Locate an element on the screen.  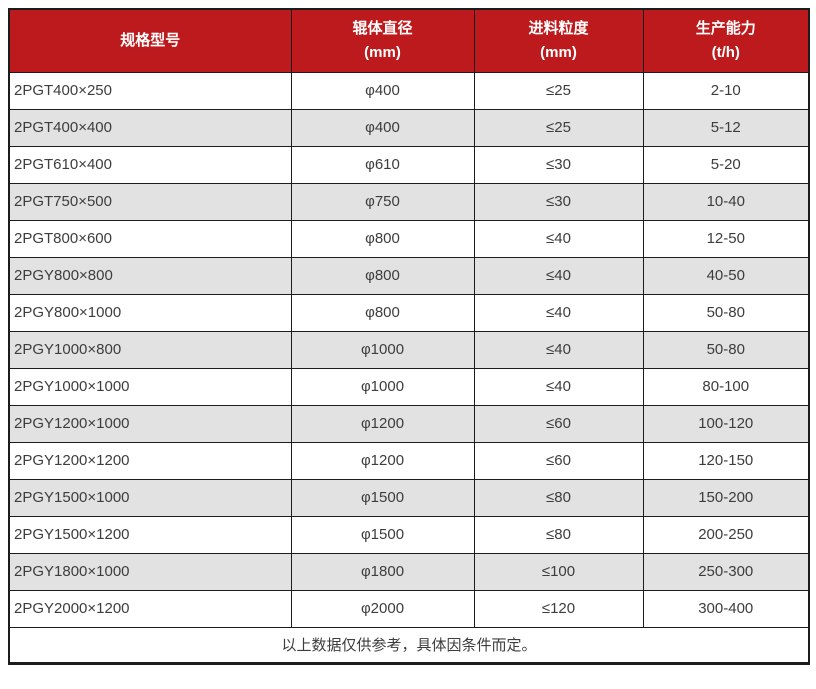
table-row: 2PGT610×400 φ610 ≤30 5-20 is located at coordinates (409, 164).